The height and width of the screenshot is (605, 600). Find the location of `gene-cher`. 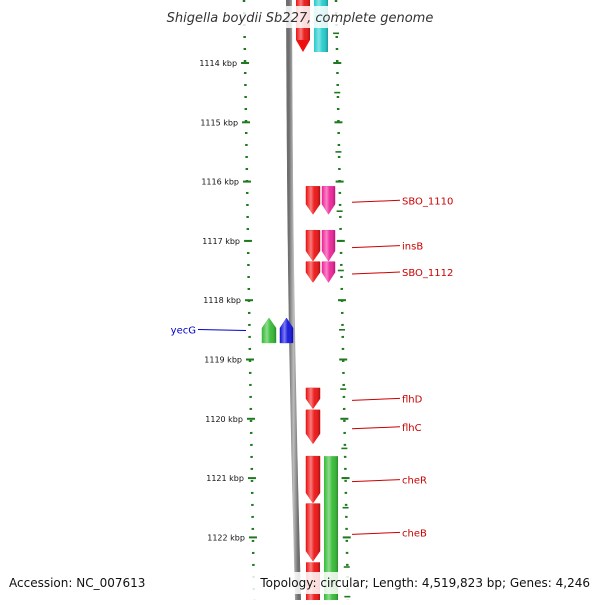

gene-cher is located at coordinates (313, 479).